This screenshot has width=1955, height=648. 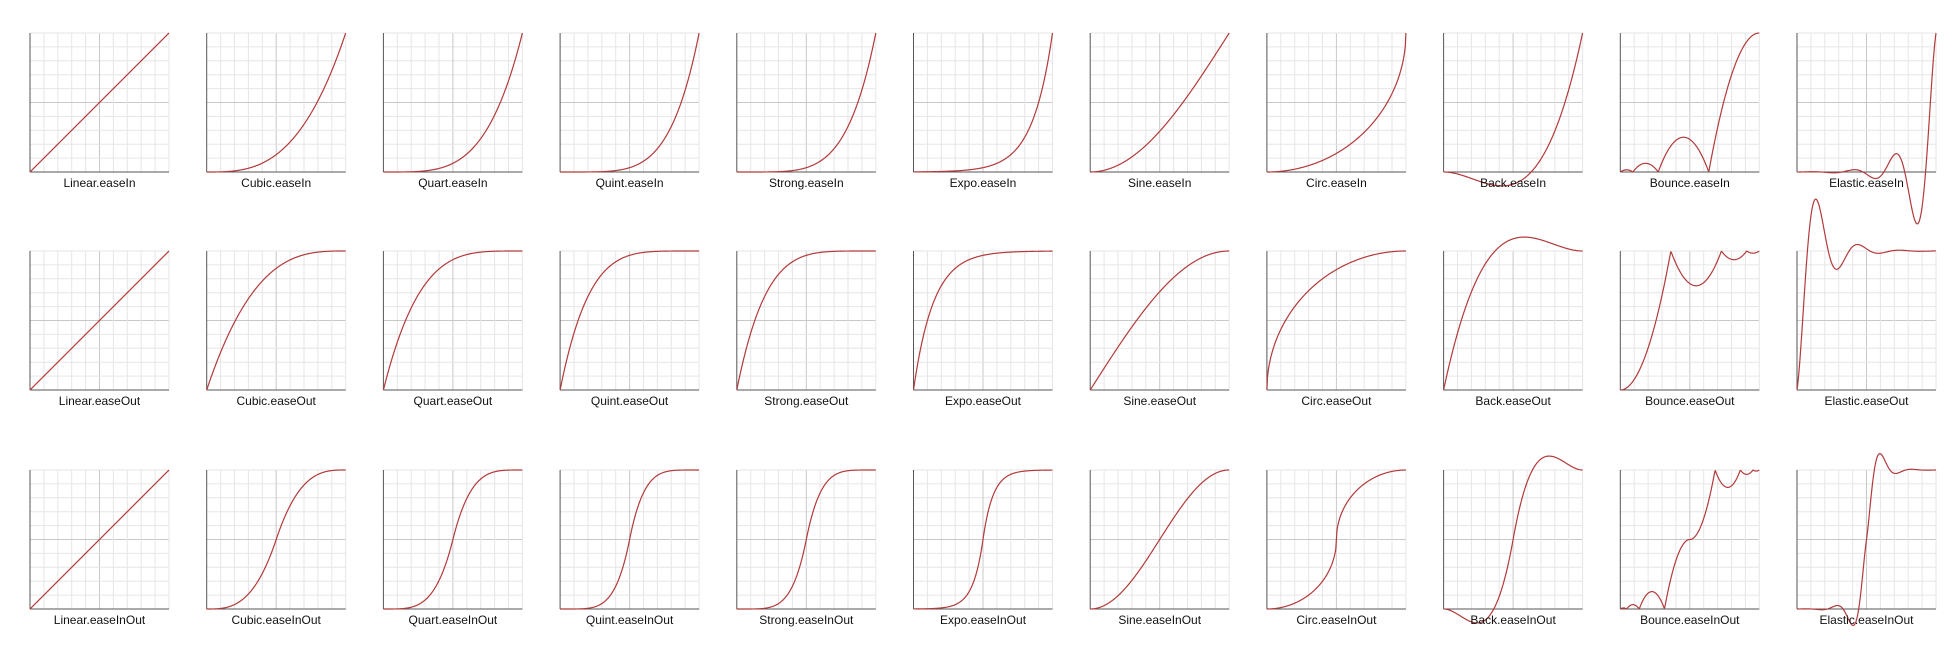 I want to click on chart-label-quint-easeout: Quint.easeOut, so click(x=630, y=401).